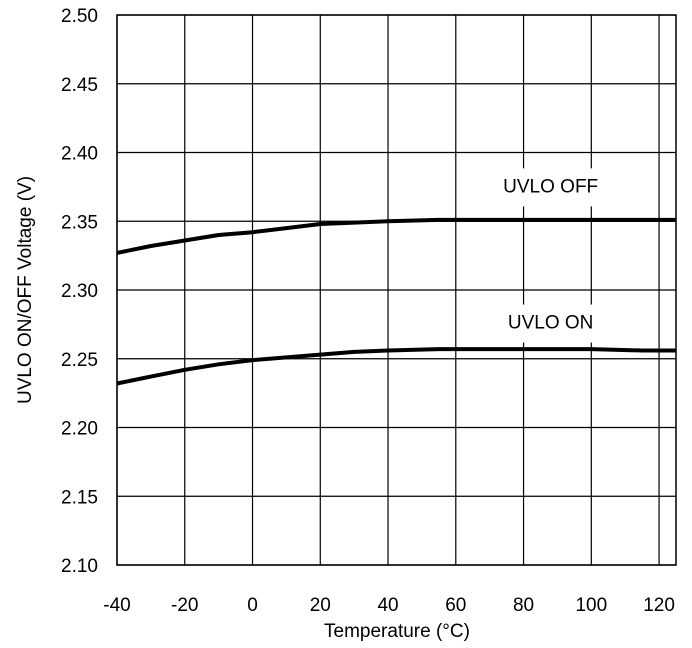  What do you see at coordinates (79, 360) in the screenshot?
I see `y-tick-label: 2.25` at bounding box center [79, 360].